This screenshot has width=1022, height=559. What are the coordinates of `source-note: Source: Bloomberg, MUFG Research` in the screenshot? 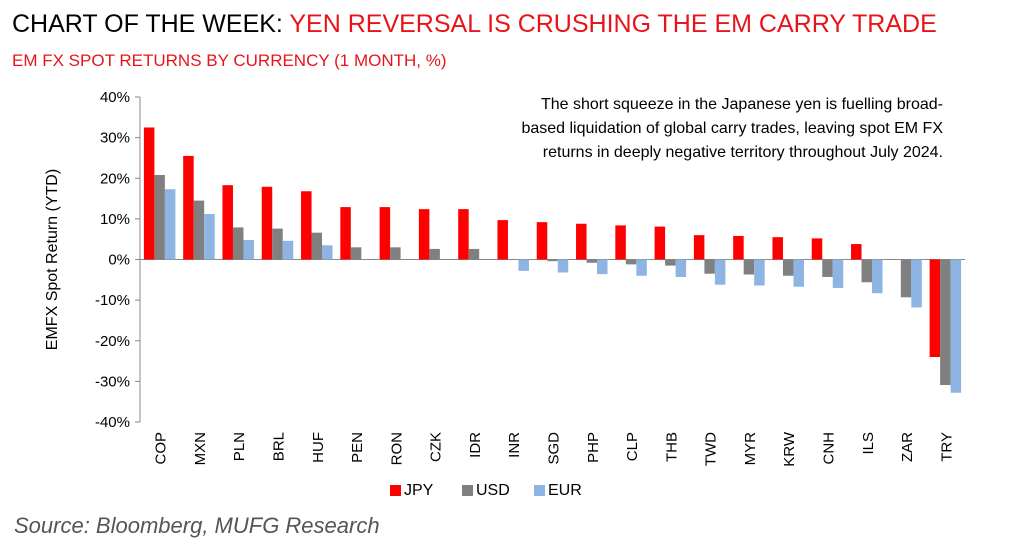 It's located at (197, 525).